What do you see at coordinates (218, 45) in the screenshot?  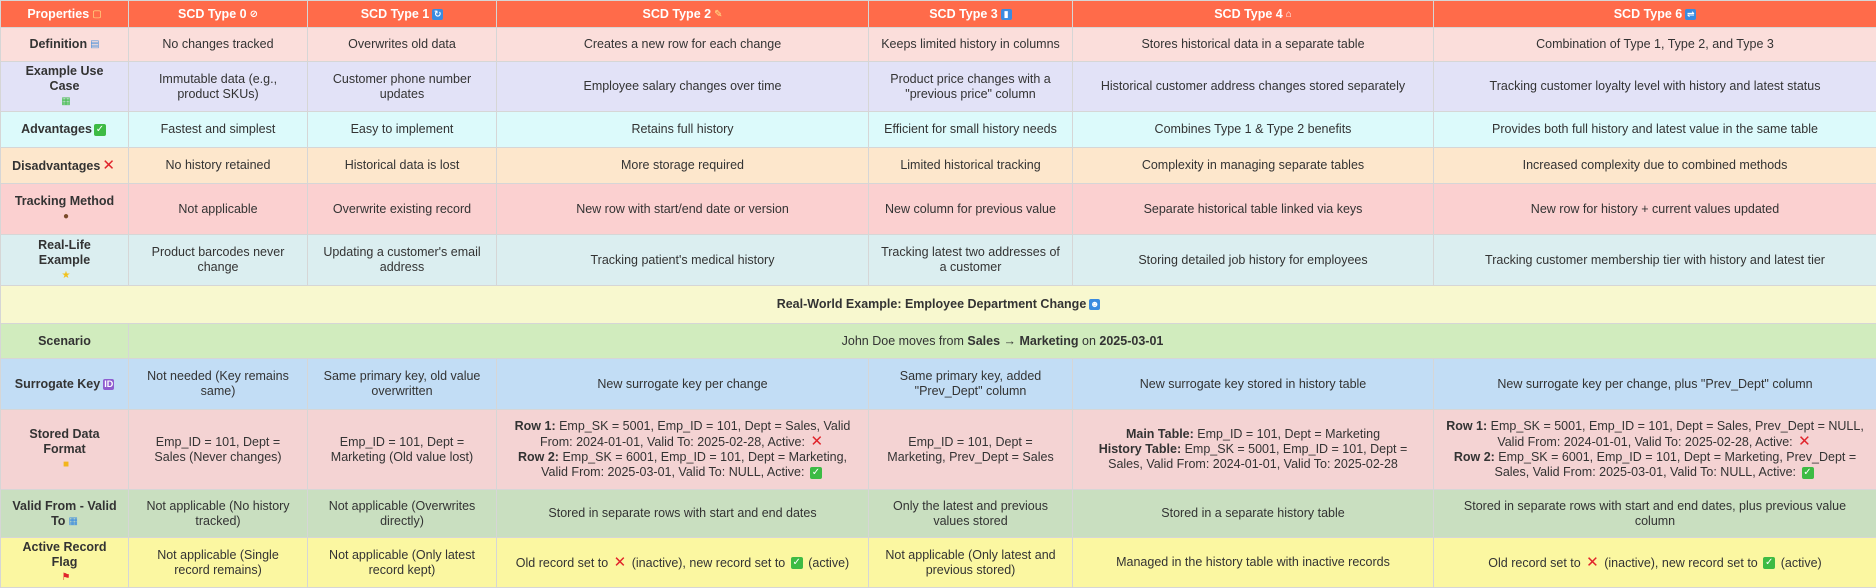 I see `cell-type0: No changes tracked` at bounding box center [218, 45].